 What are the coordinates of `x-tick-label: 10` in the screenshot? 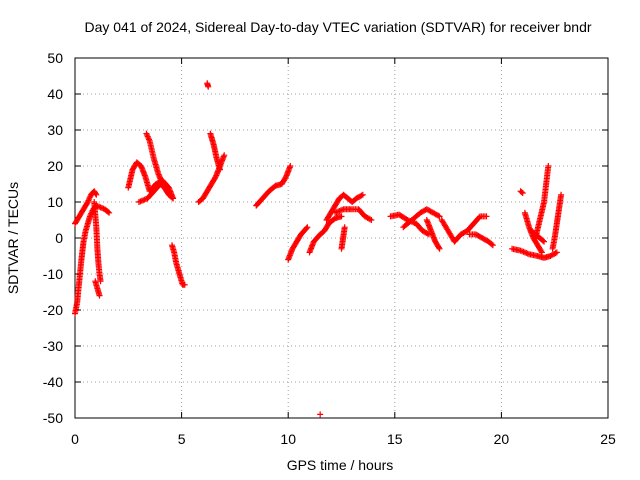 It's located at (288, 439).